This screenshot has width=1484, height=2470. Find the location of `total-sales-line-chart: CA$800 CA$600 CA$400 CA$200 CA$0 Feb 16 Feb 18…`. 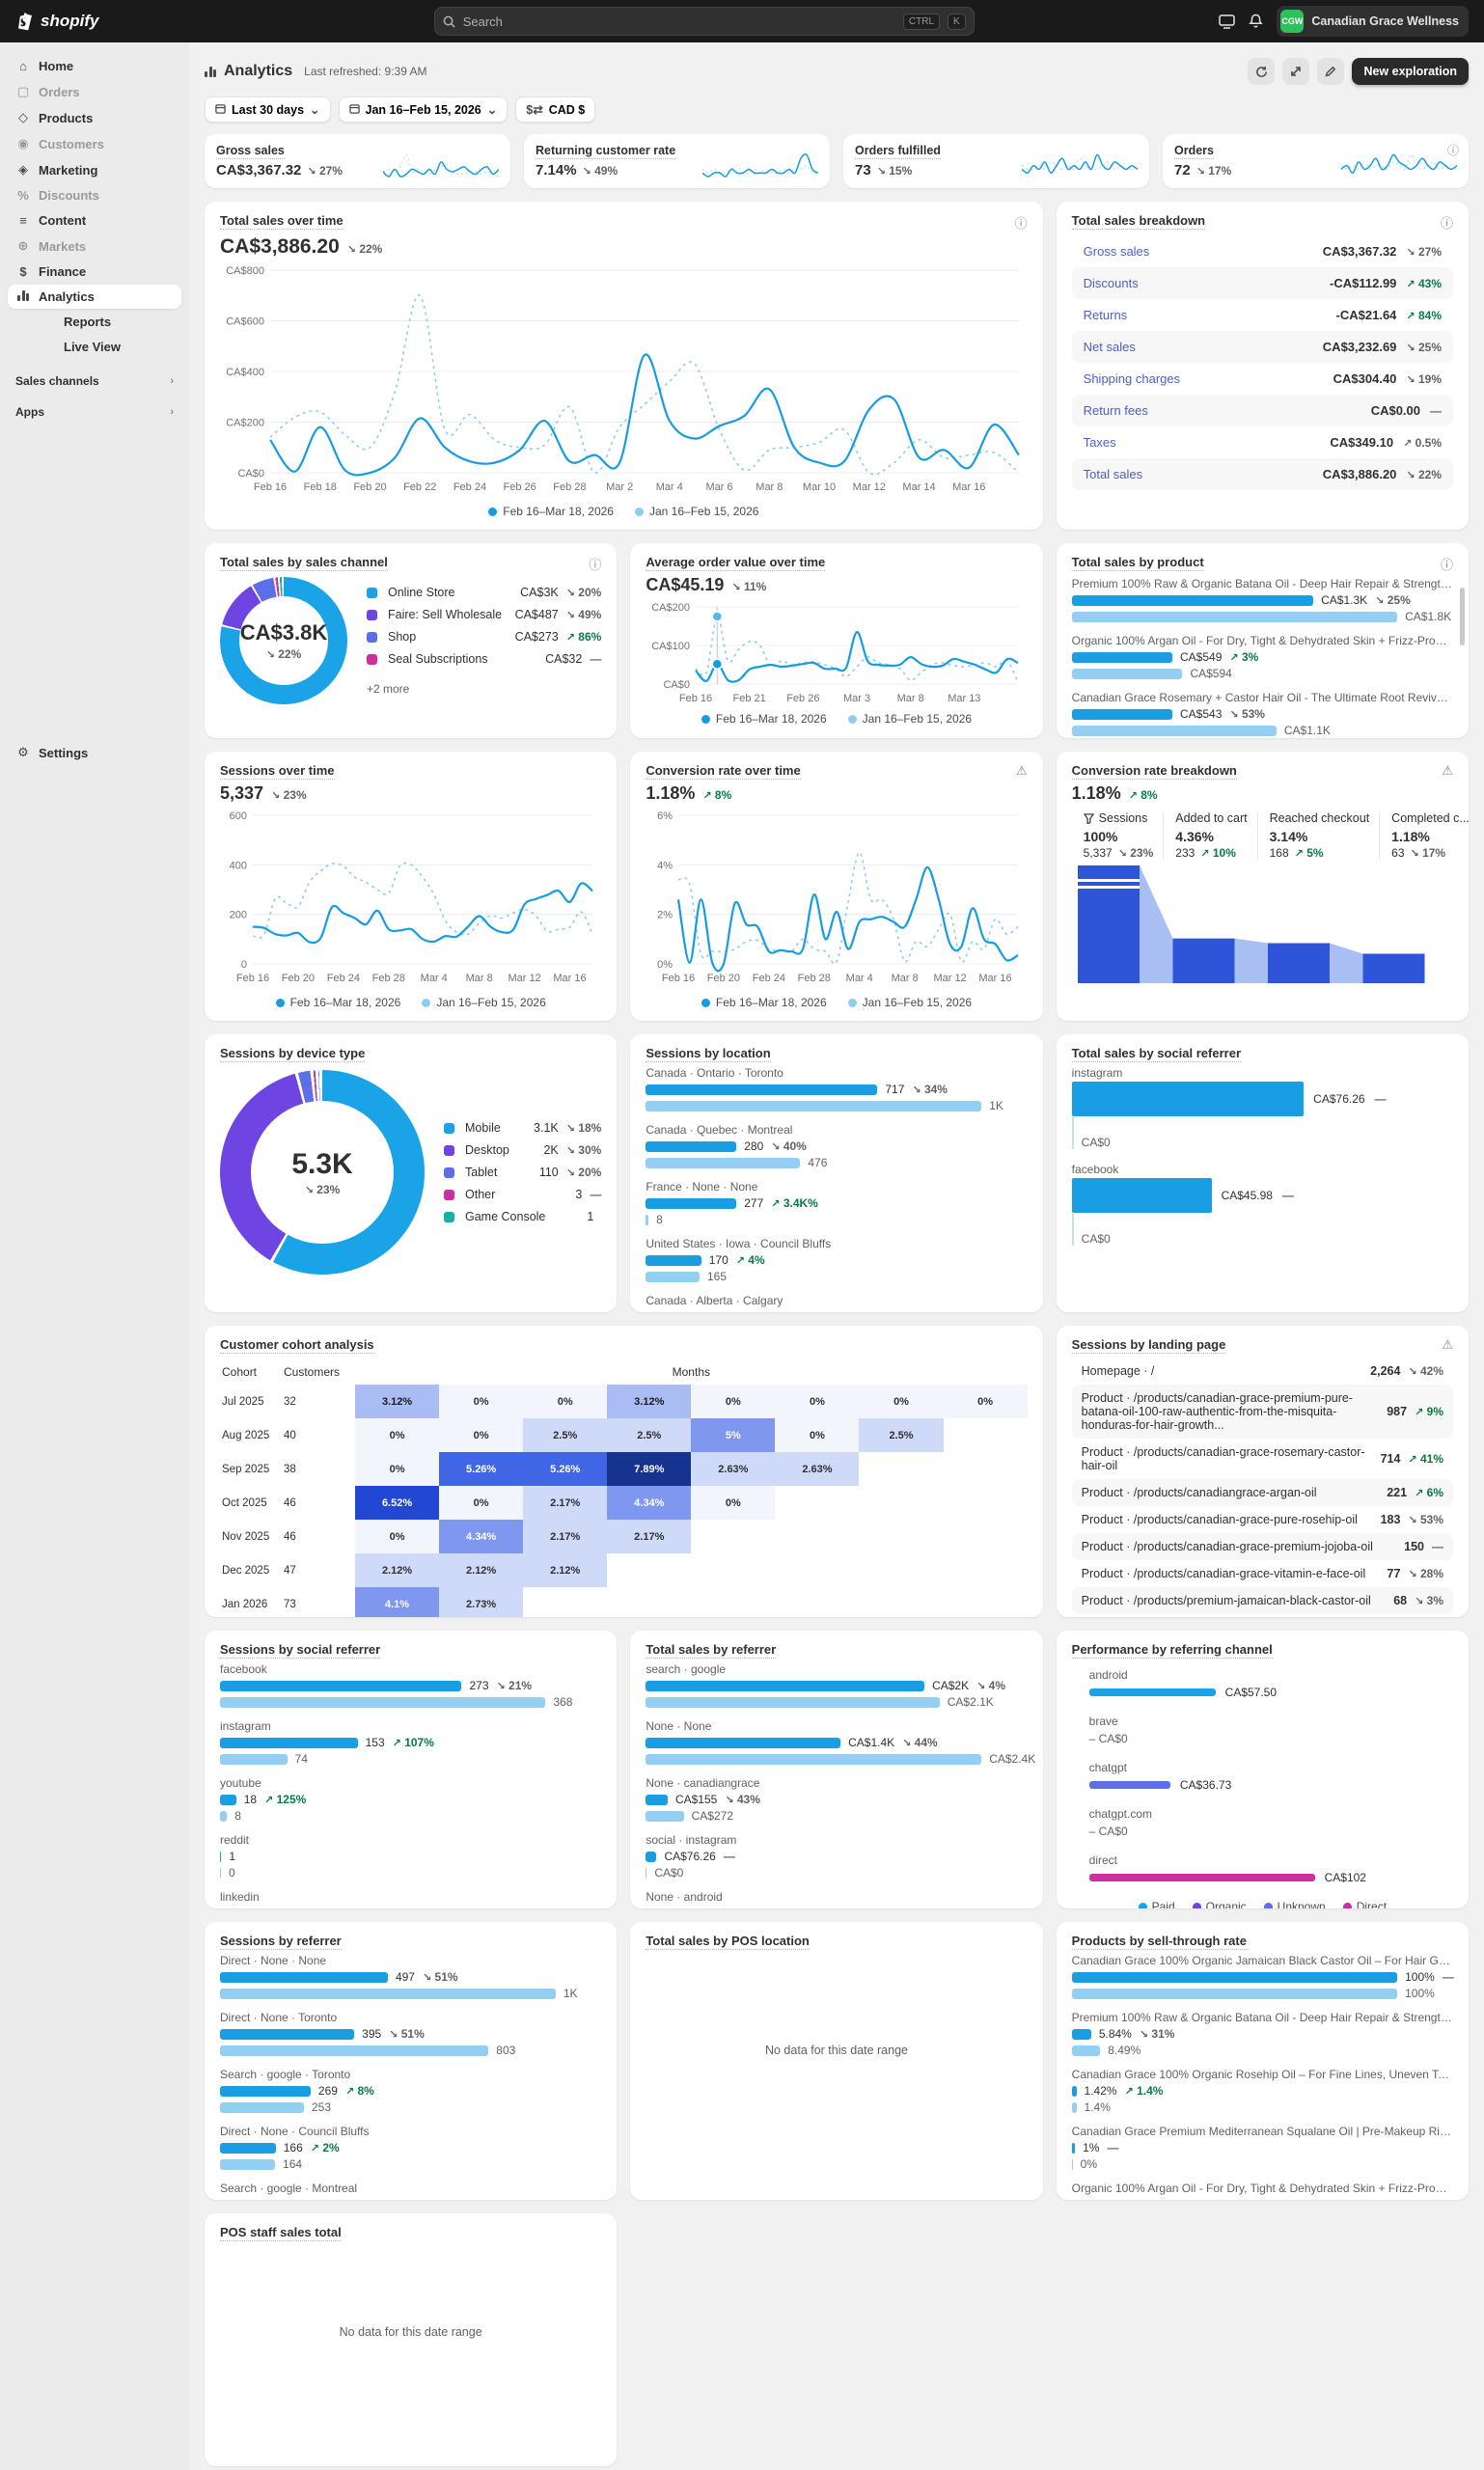

total-sales-line-chart: CA$800 CA$600 CA$400 CA$200 CA$0 Feb 16 Feb 18… is located at coordinates (624, 380).